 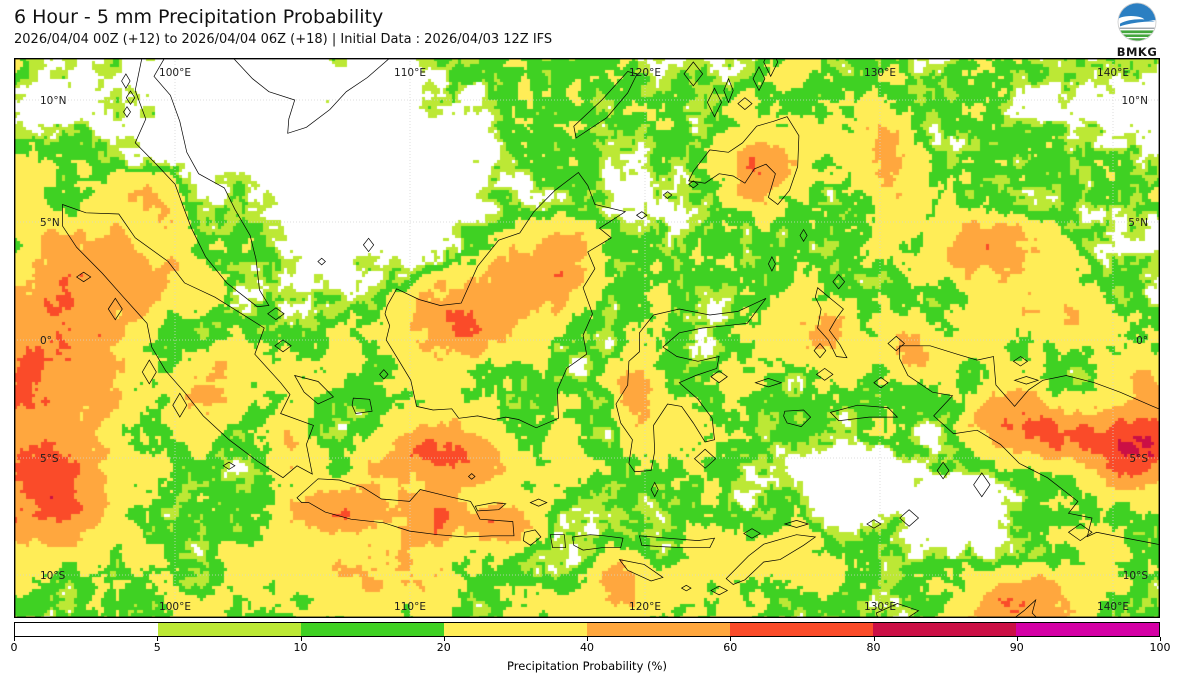 I want to click on lon-label-bottom-100e: 100°E, so click(x=175, y=607).